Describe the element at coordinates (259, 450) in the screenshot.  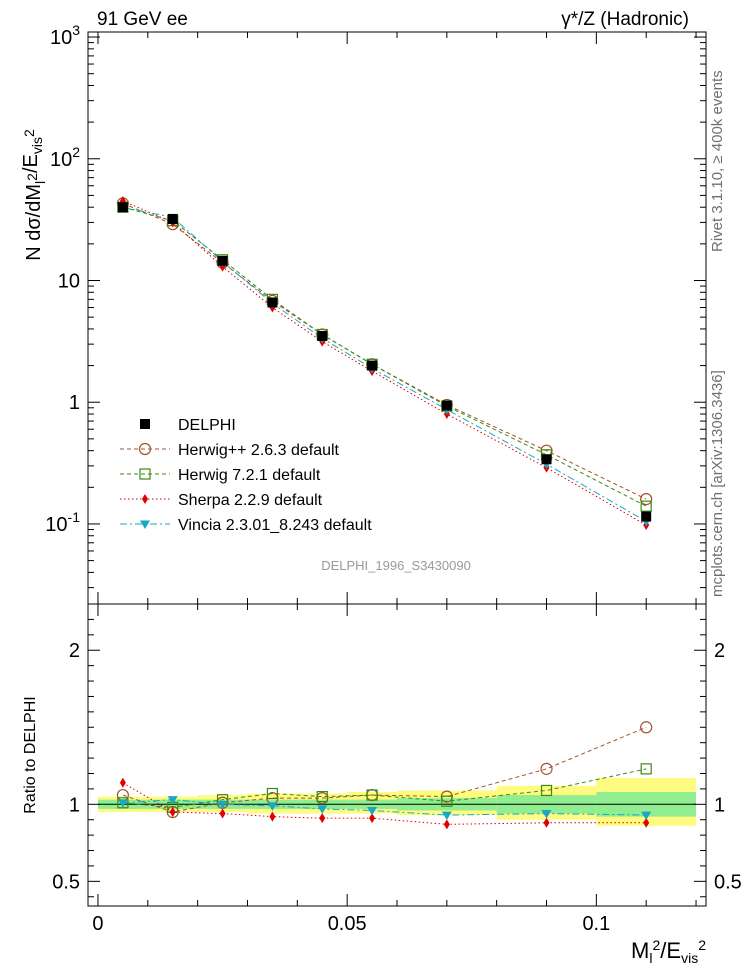
I see `legend-label: Herwig++ 2.6.3 default` at that location.